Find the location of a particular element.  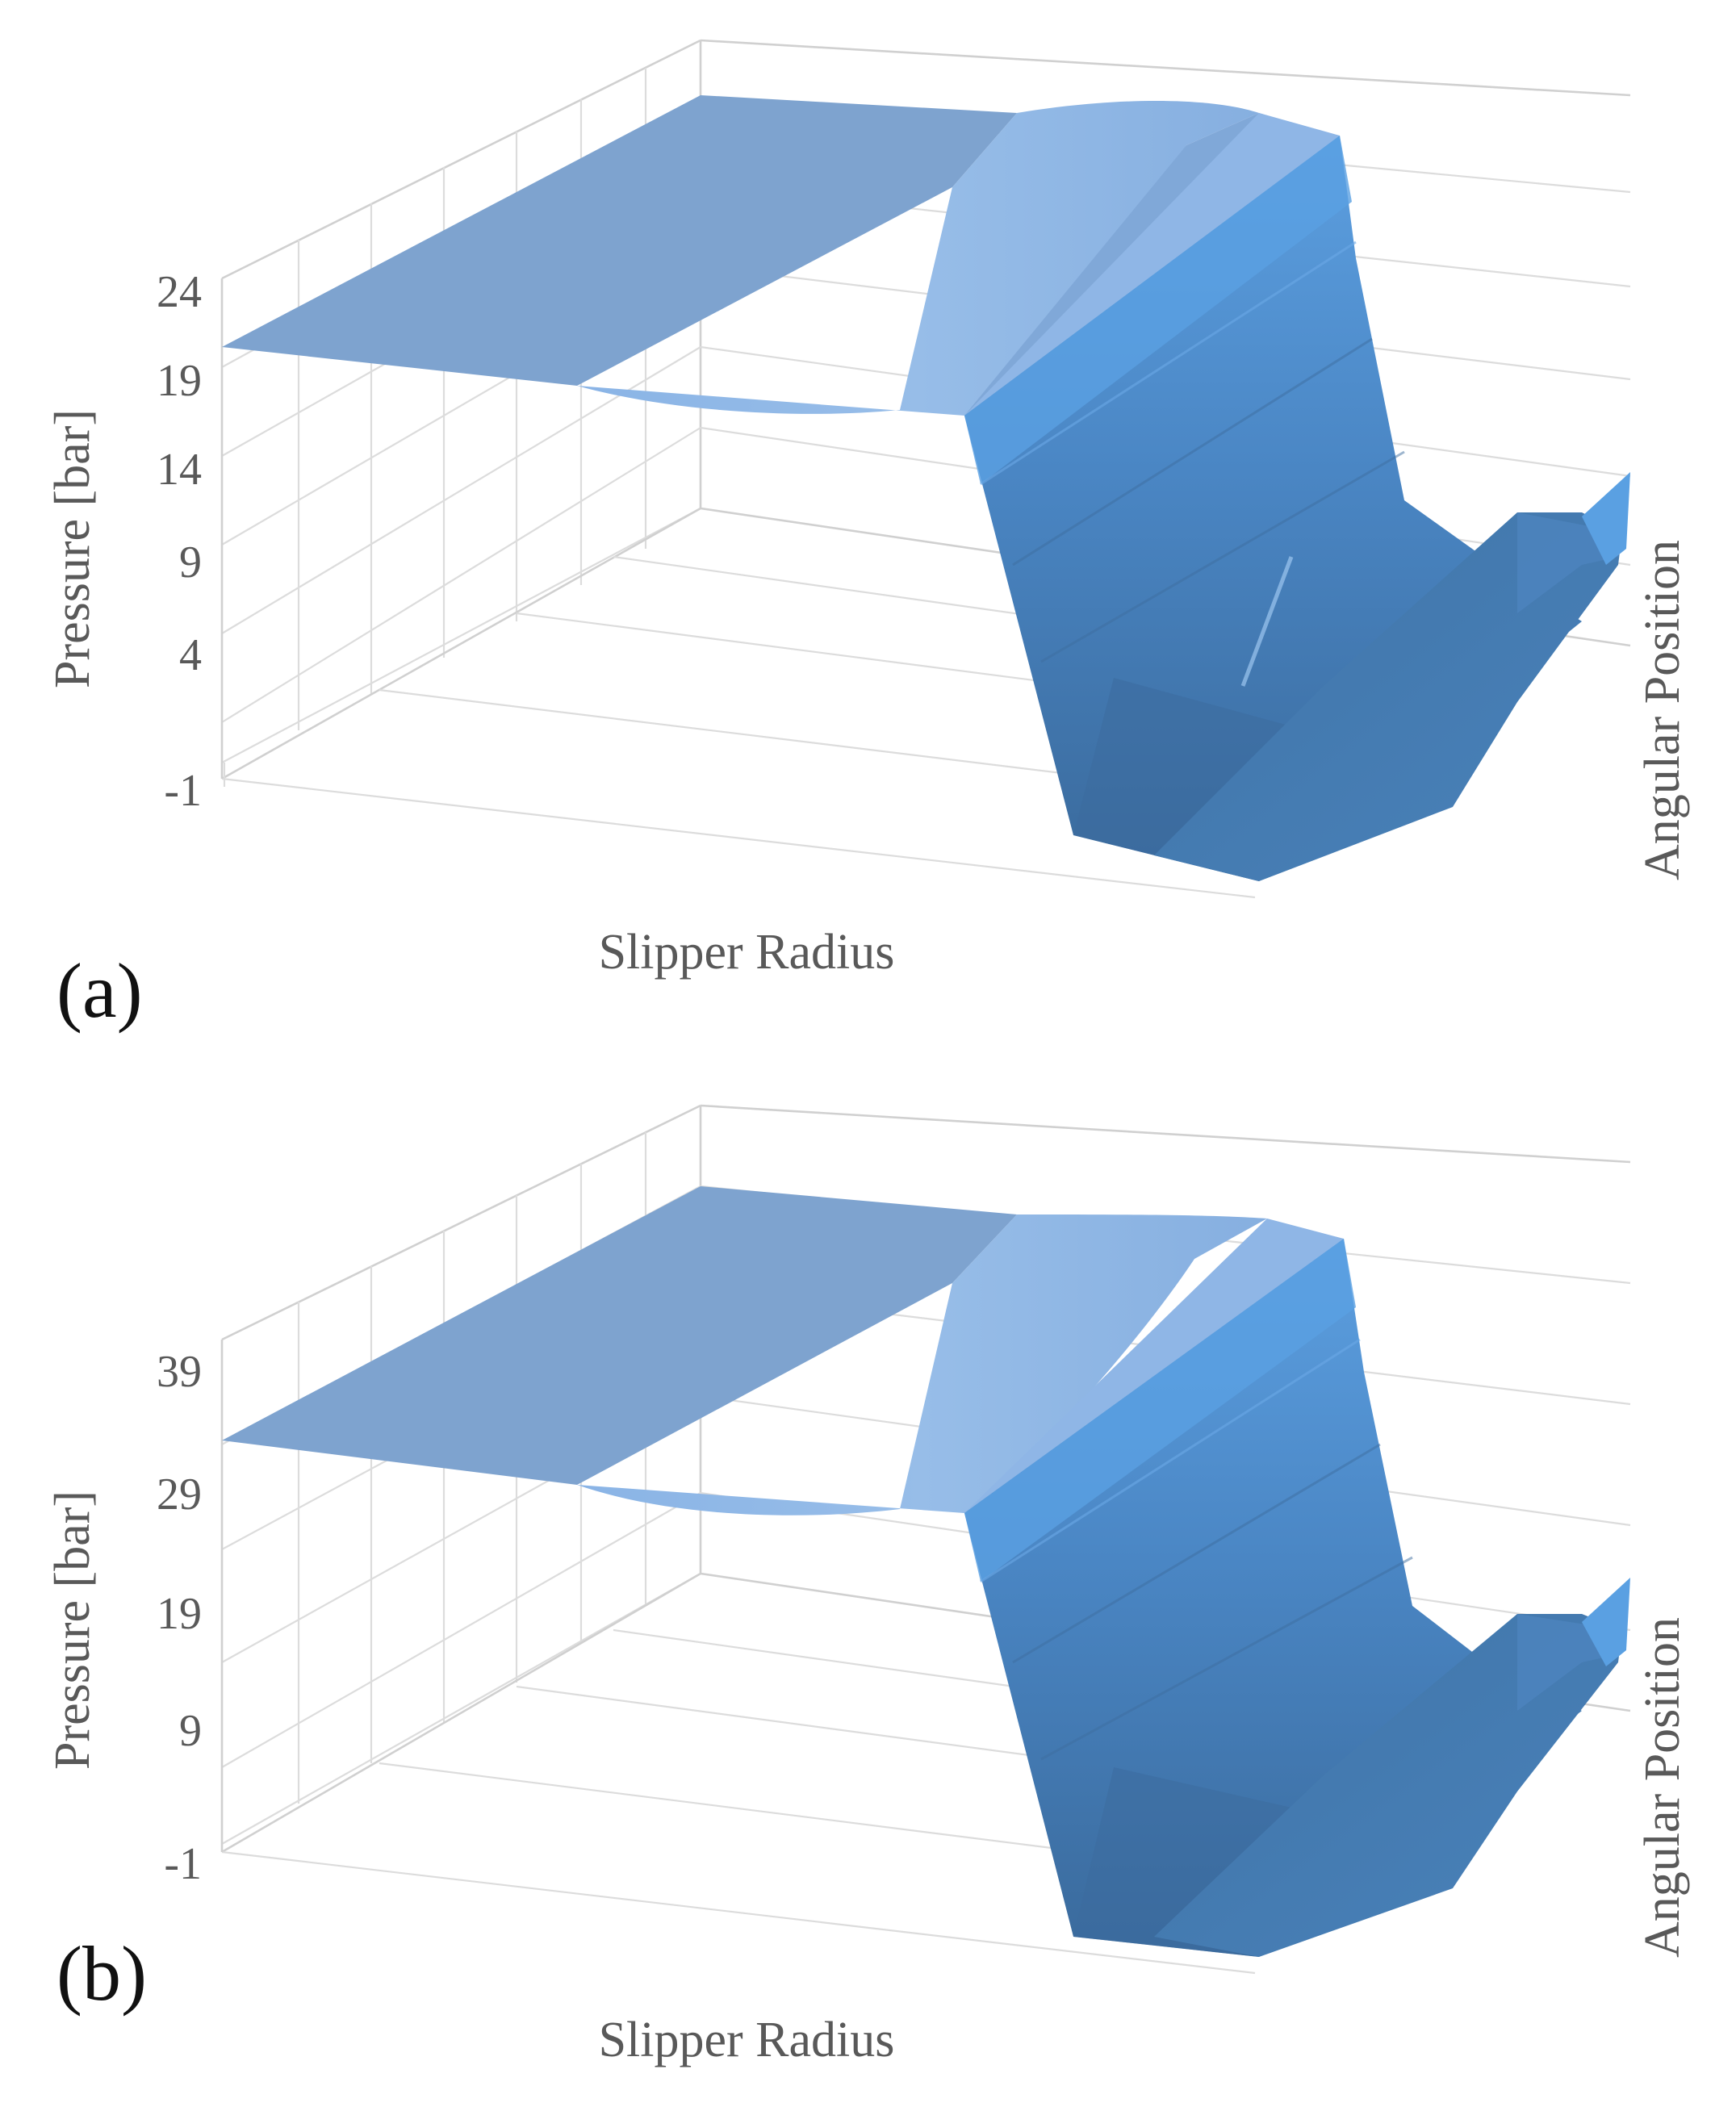

y-tick-label: 29 is located at coordinates (179, 1494).